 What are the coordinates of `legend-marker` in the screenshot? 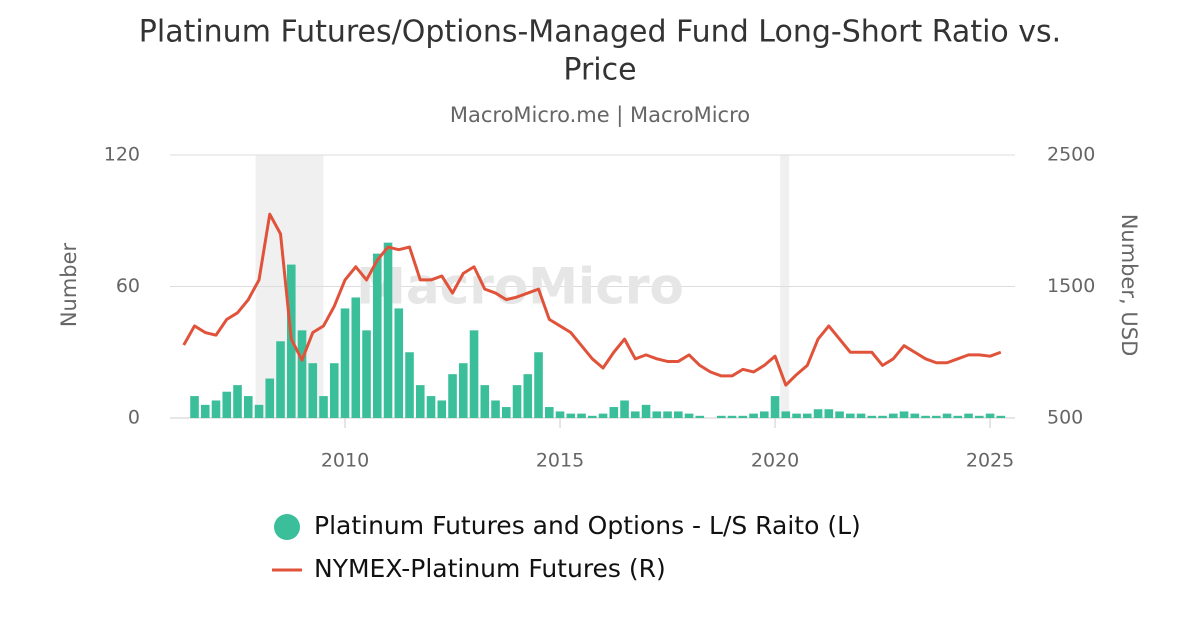 It's located at (287, 527).